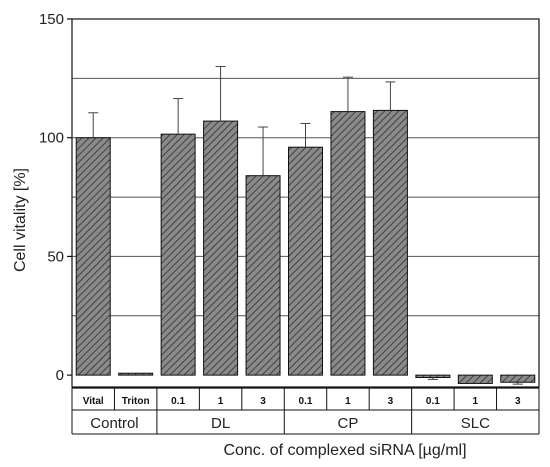 Image resolution: width=550 pixels, height=467 pixels. I want to click on y-axis-title: Cell vitality [%], so click(20, 220).